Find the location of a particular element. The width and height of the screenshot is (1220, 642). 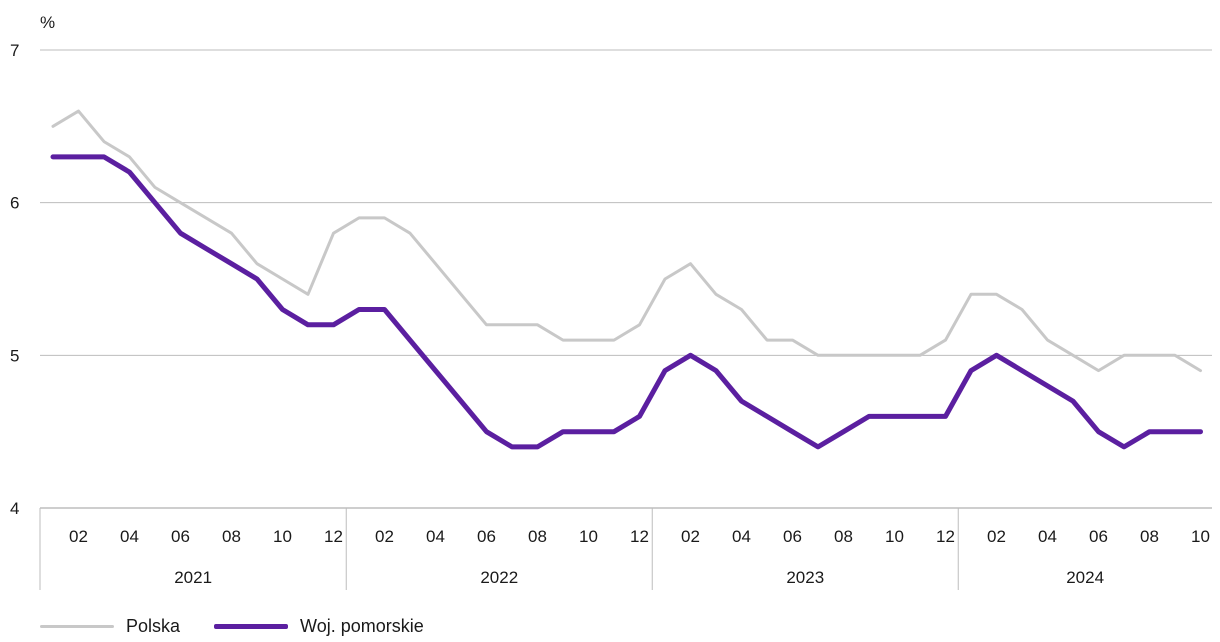

year-label: 2021 is located at coordinates (193, 577).